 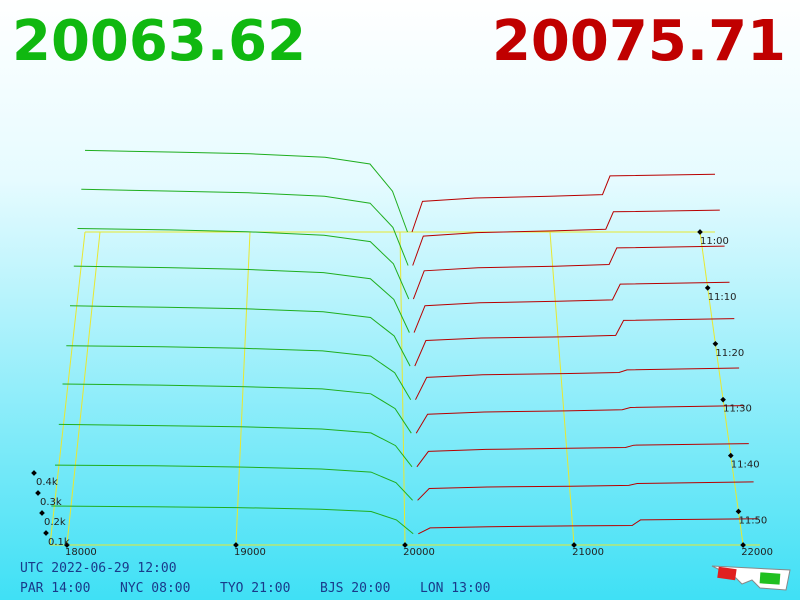 I want to click on 3d-glasses-icon, so click(x=751, y=578).